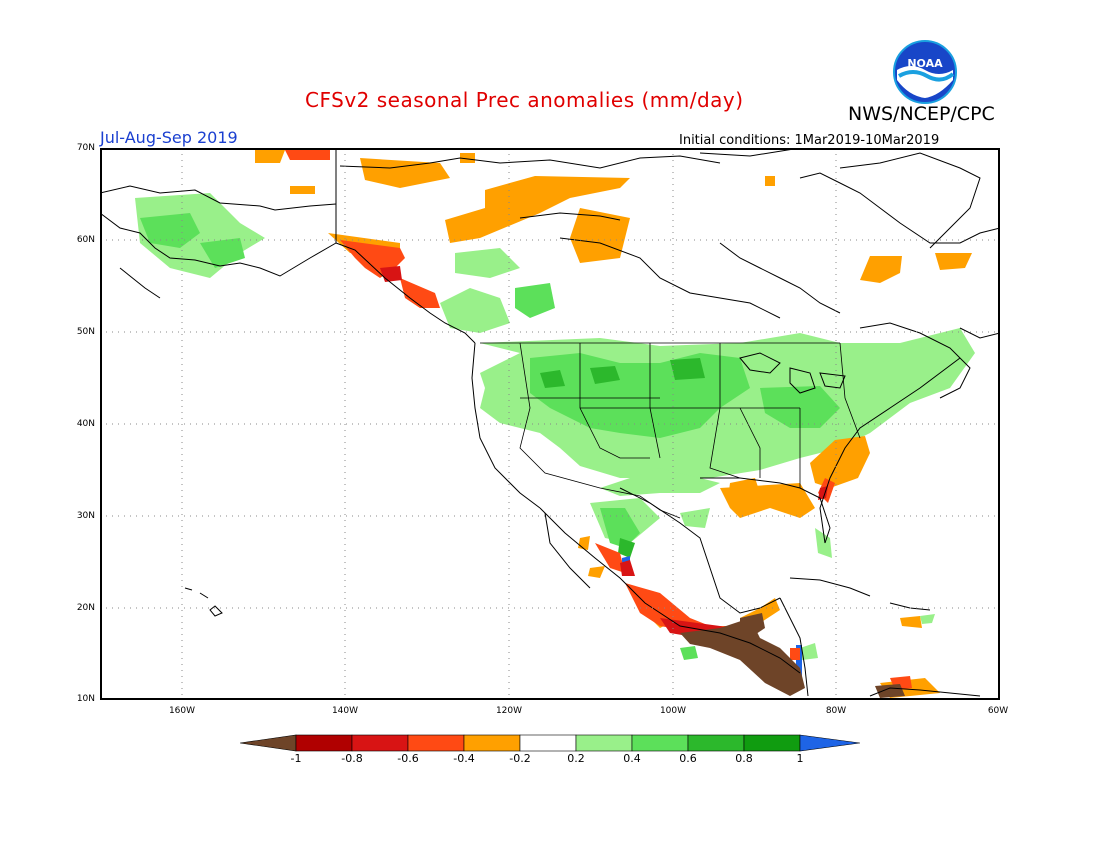  Describe the element at coordinates (998, 711) in the screenshot. I see `lon-label-60w: 60W` at that location.